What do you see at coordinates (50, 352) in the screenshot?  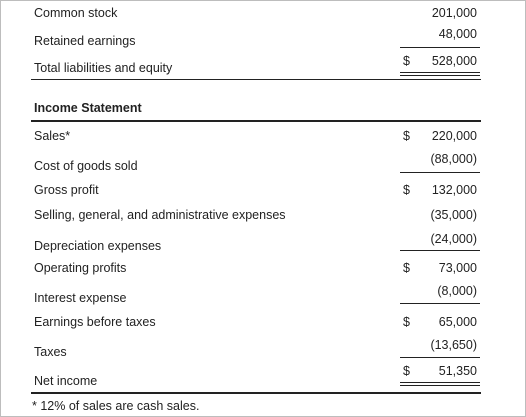 I see `row-label: Taxes` at bounding box center [50, 352].